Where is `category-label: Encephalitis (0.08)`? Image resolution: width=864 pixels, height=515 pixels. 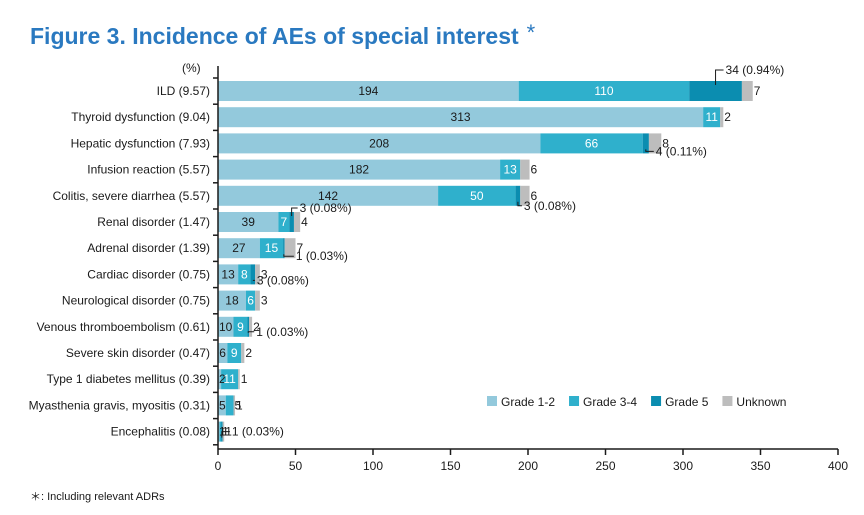 category-label: Encephalitis (0.08) is located at coordinates (160, 432).